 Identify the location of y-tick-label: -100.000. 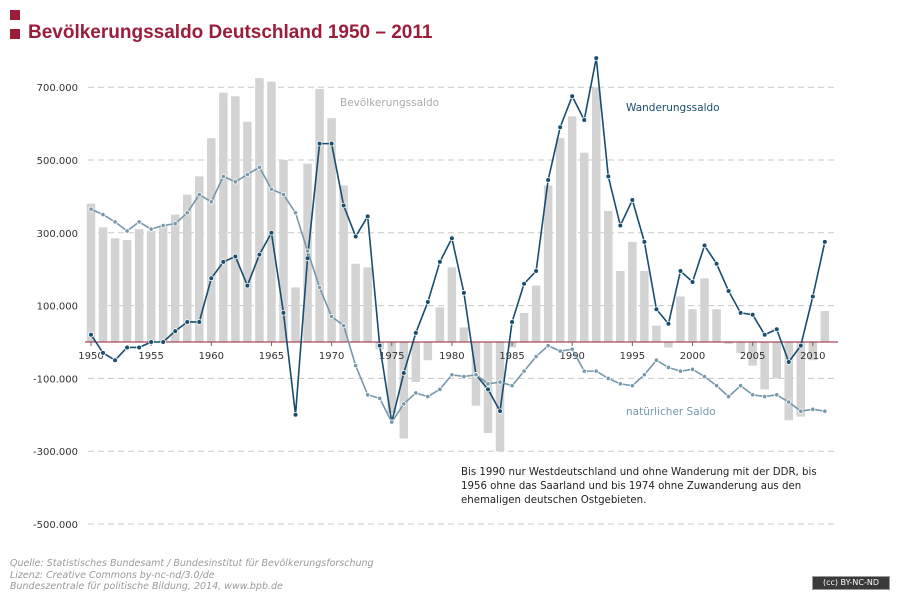
(55, 379).